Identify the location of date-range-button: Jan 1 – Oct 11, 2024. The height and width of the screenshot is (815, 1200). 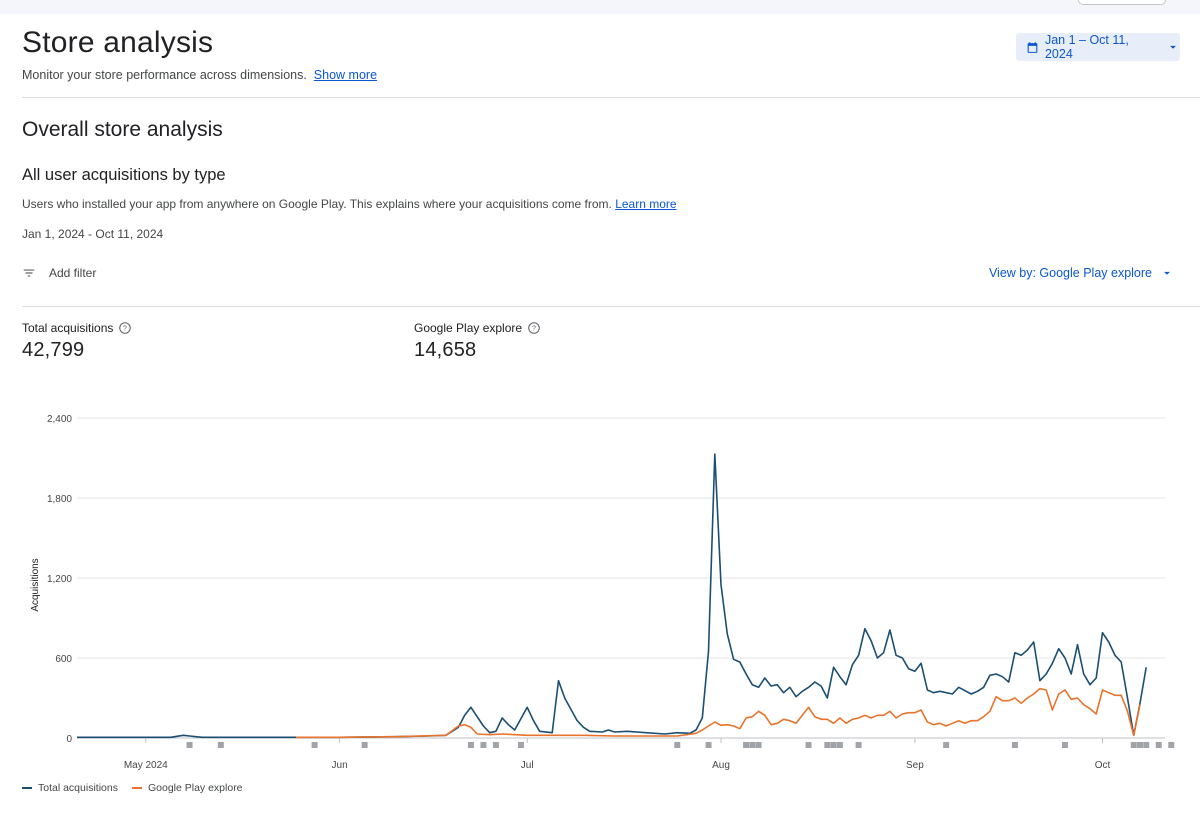
(1098, 47).